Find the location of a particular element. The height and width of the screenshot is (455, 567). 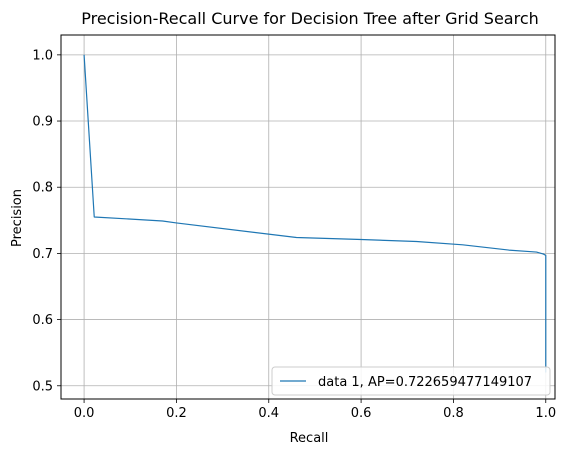

x-axis-ticks: 0.0 0.2 0.4 0.6 0.8 1.0 is located at coordinates (315, 410).